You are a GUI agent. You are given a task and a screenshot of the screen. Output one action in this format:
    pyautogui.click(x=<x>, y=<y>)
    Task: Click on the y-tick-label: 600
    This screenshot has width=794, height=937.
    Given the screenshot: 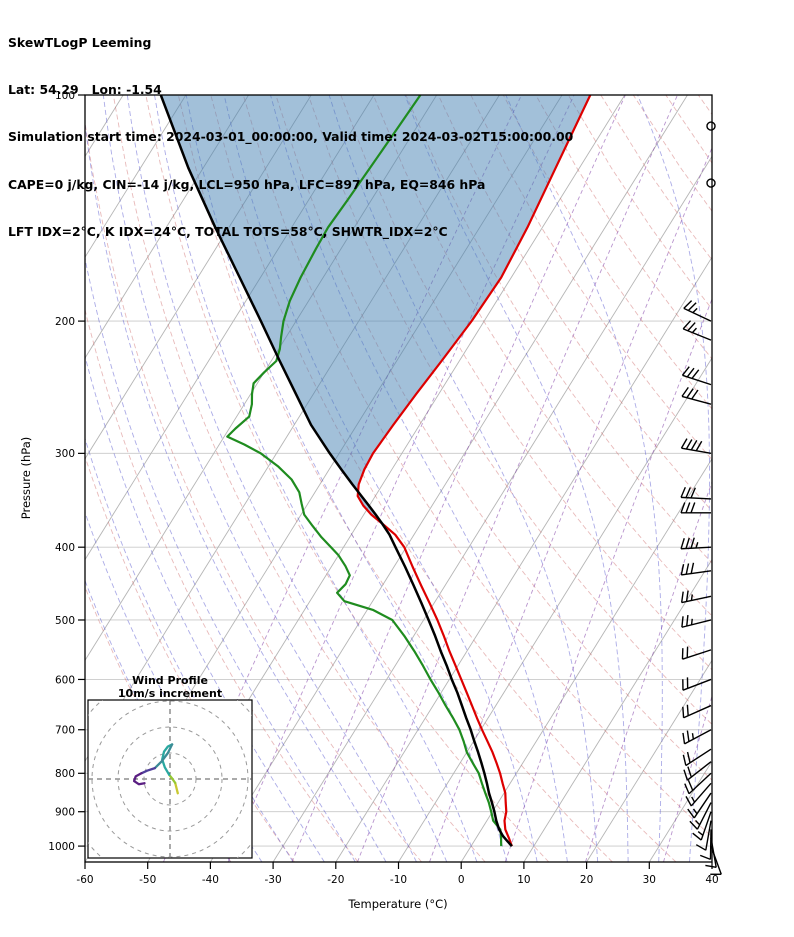 What is the action you would take?
    pyautogui.click(x=65, y=680)
    